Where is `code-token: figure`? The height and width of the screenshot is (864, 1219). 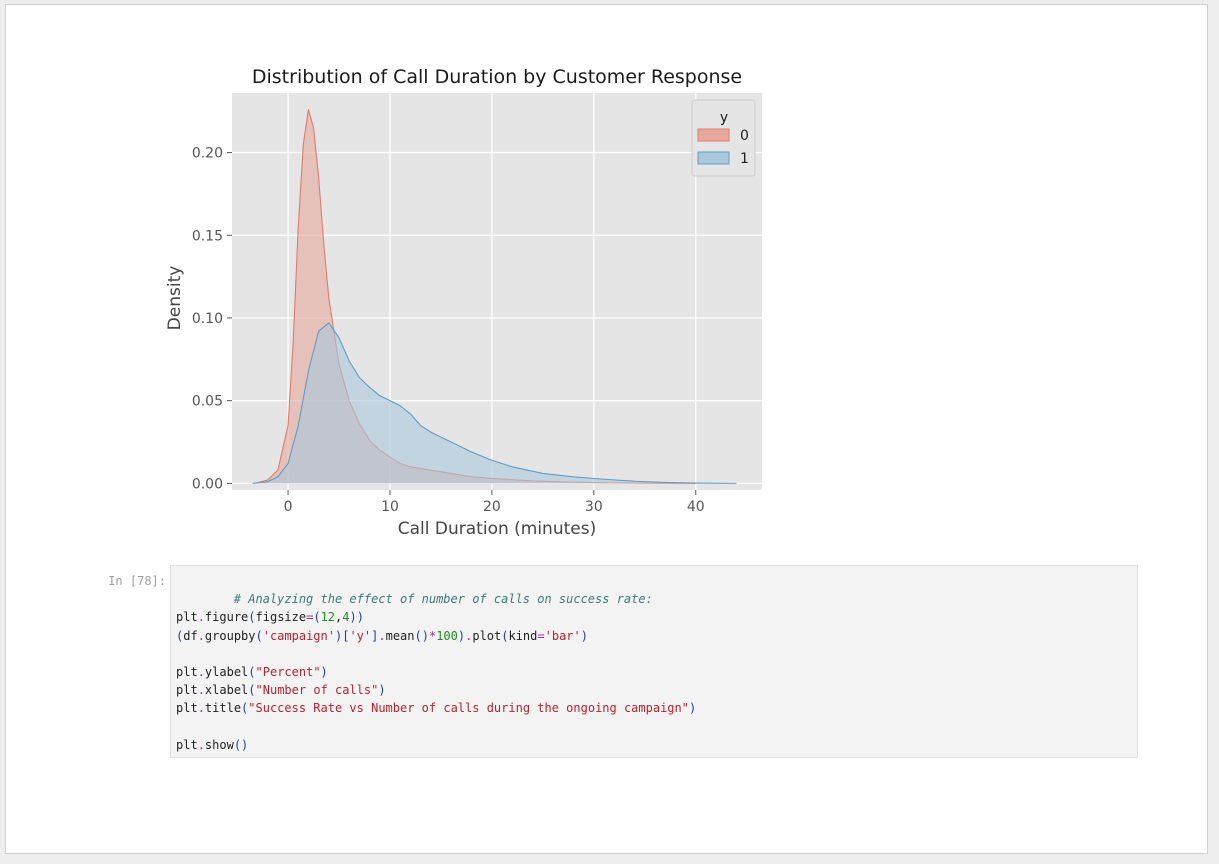 code-token: figure is located at coordinates (226, 617).